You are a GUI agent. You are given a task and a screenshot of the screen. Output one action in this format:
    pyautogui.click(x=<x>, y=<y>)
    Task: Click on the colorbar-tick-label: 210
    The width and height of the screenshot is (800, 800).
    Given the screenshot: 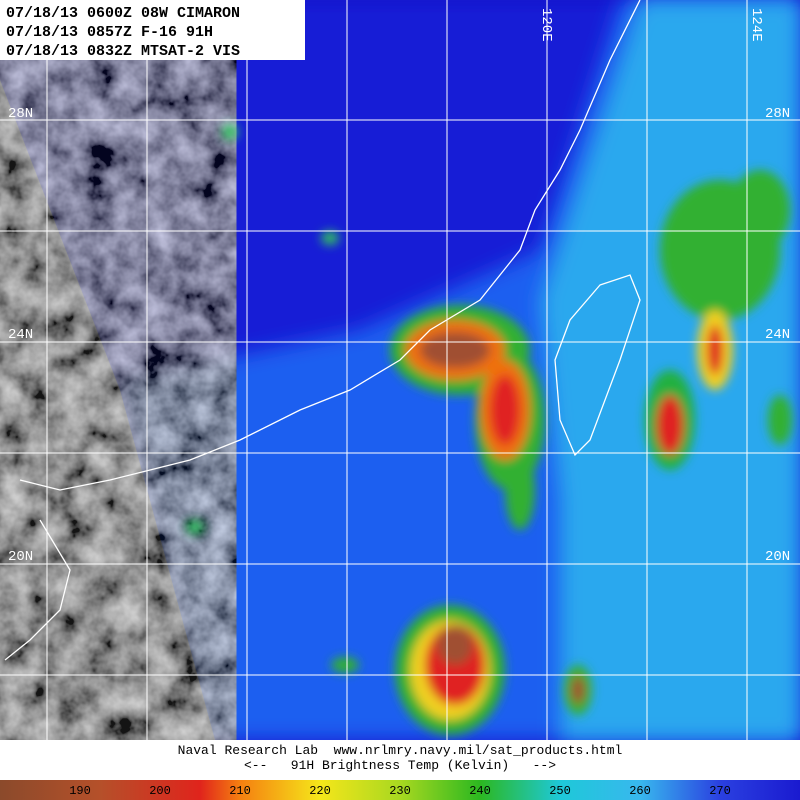 What is the action you would take?
    pyautogui.click(x=240, y=791)
    